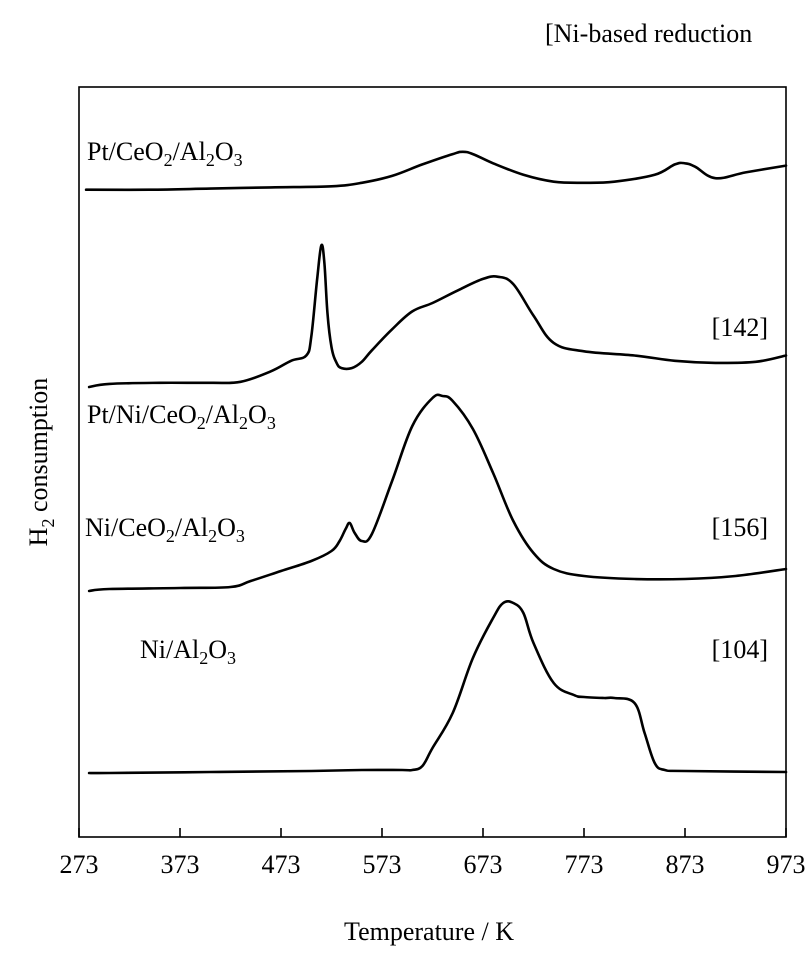 Image resolution: width=805 pixels, height=957 pixels. I want to click on header-note: [Ni-based reduction, so click(648, 33).